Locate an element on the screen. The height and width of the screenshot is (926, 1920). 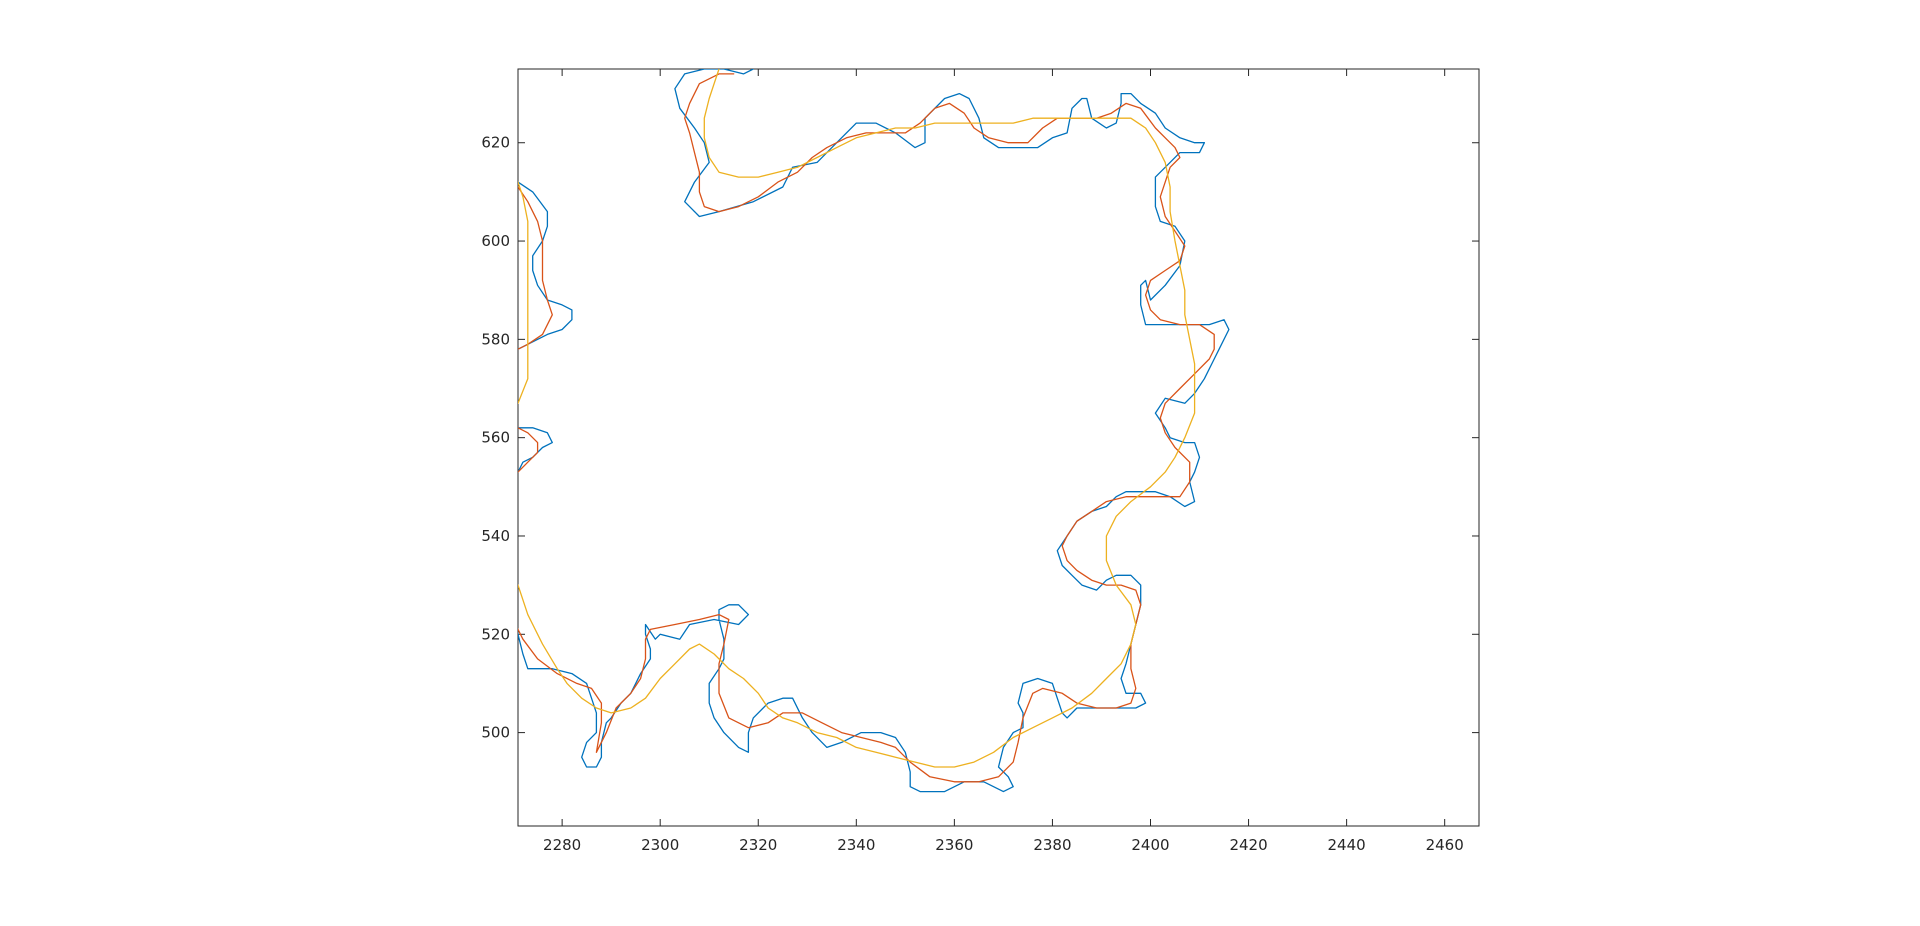
y-tick-label: 500 is located at coordinates (495, 733).